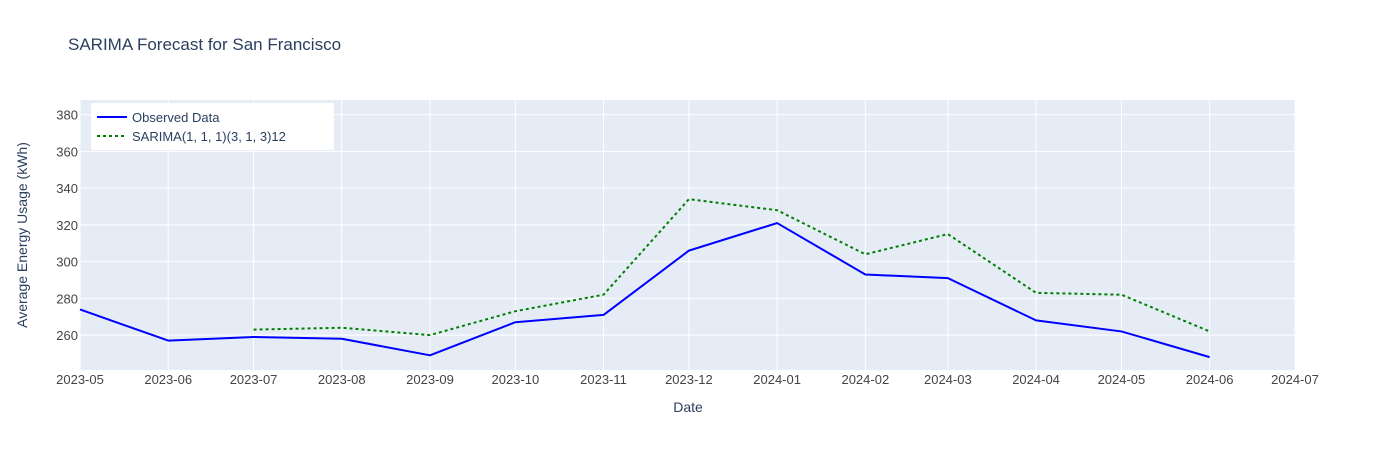 The image size is (1375, 455). What do you see at coordinates (1210, 379) in the screenshot?
I see `x-tick-label: 2024-06` at bounding box center [1210, 379].